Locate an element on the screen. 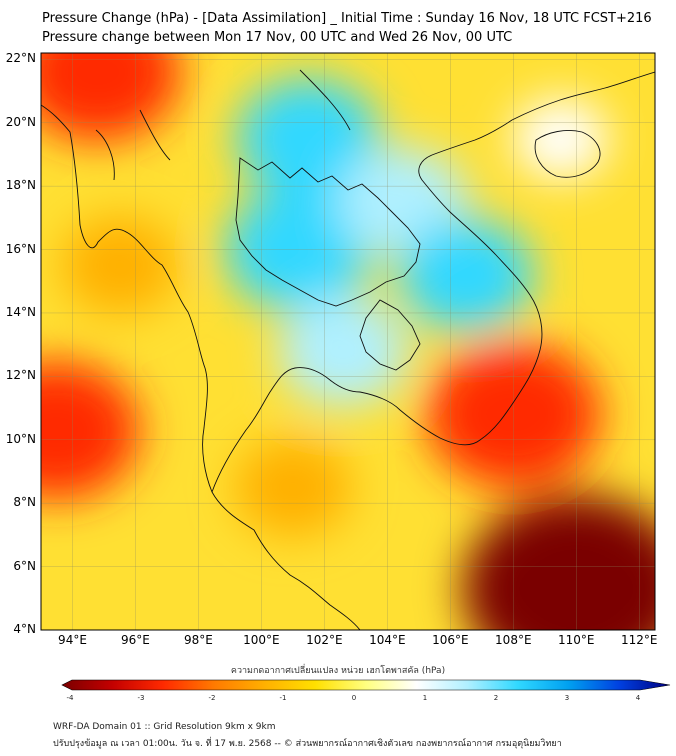 This screenshot has width=676, height=756. lon-label: 102°E is located at coordinates (324, 640).